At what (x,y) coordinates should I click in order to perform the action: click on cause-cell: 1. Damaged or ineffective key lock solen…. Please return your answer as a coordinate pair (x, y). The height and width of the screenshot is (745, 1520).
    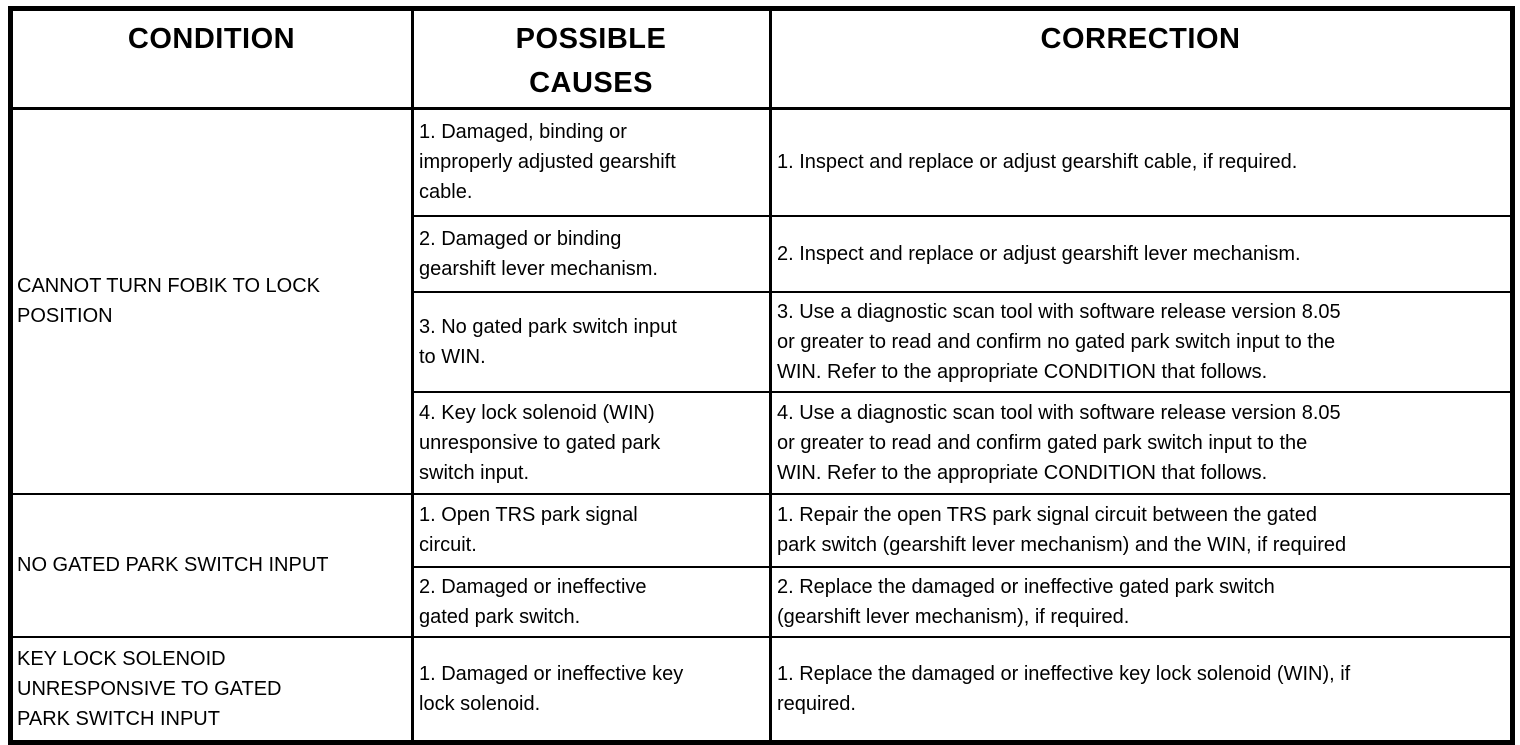
    Looking at the image, I should click on (591, 689).